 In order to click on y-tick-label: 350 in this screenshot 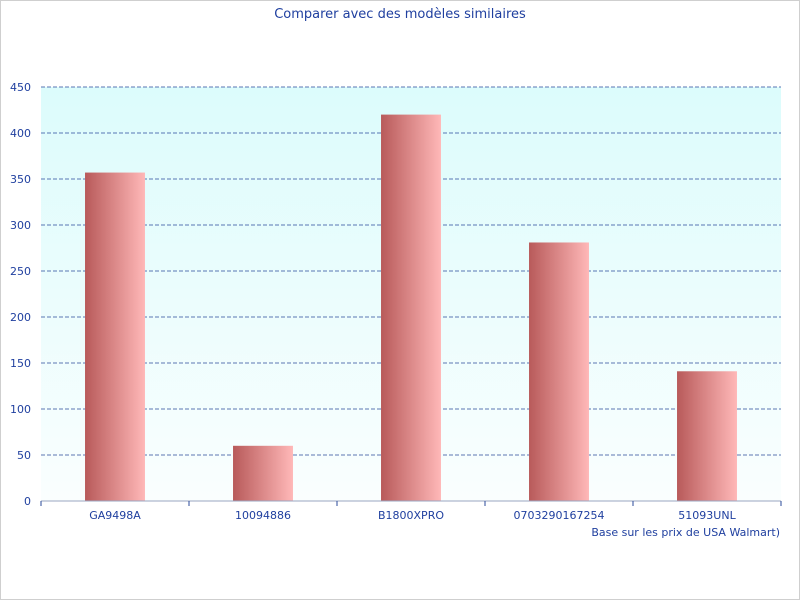, I will do `click(20, 179)`.